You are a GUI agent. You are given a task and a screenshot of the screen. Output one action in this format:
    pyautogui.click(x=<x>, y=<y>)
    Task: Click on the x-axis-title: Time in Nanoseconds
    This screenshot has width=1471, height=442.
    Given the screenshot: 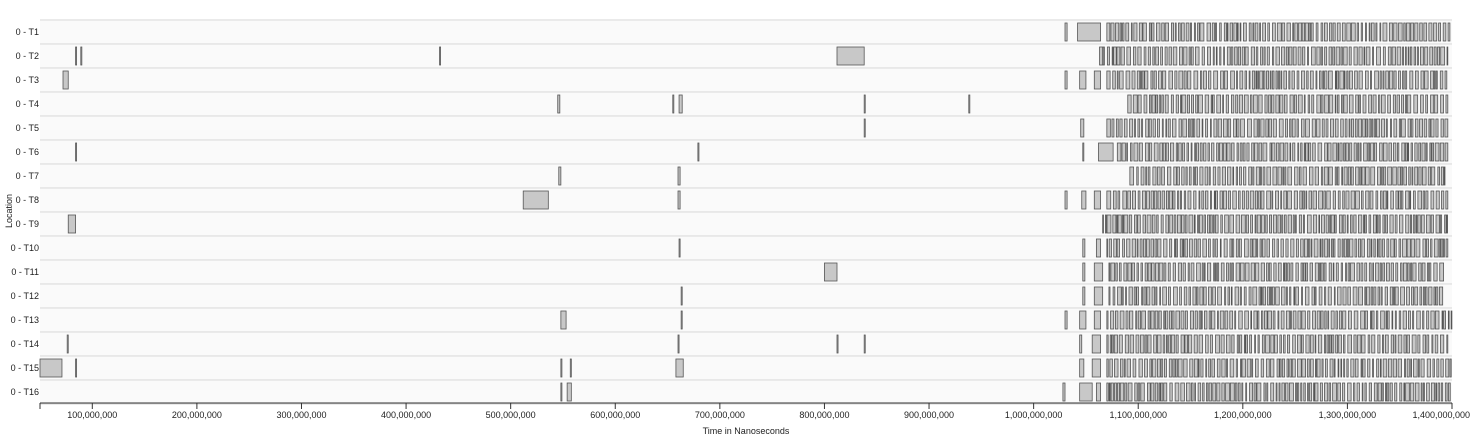 What is the action you would take?
    pyautogui.click(x=746, y=431)
    